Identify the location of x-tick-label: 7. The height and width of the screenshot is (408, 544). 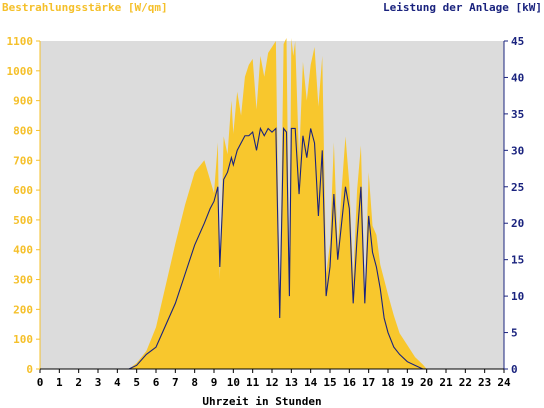
(175, 382).